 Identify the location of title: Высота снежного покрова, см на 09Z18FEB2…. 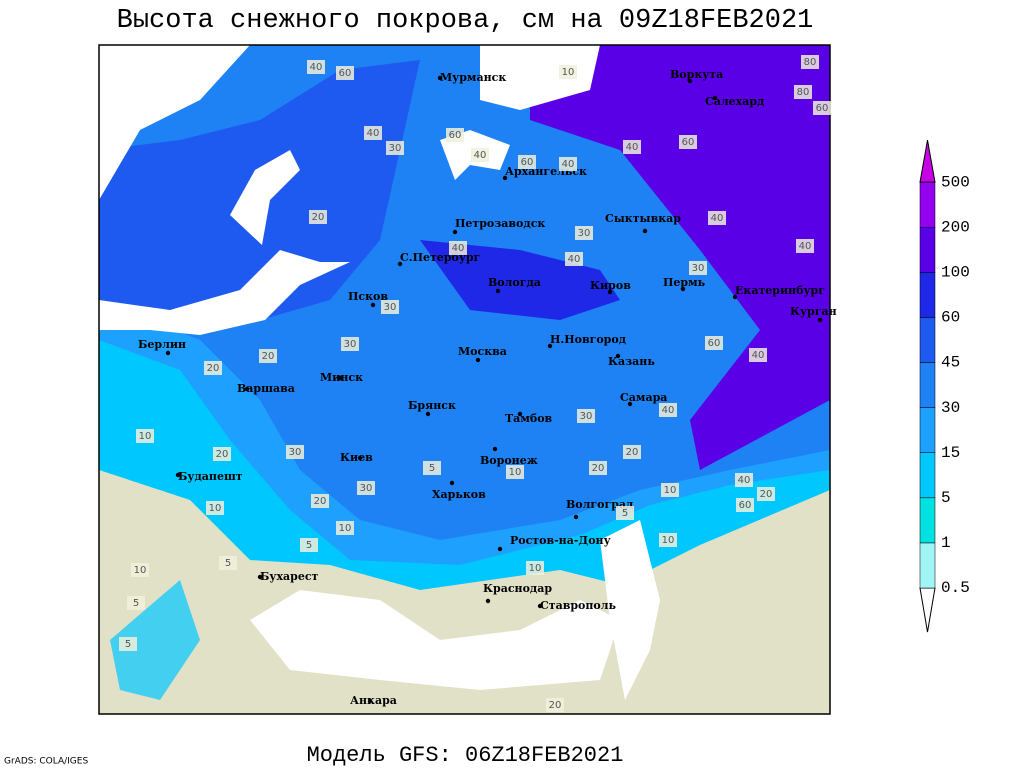
(465, 21).